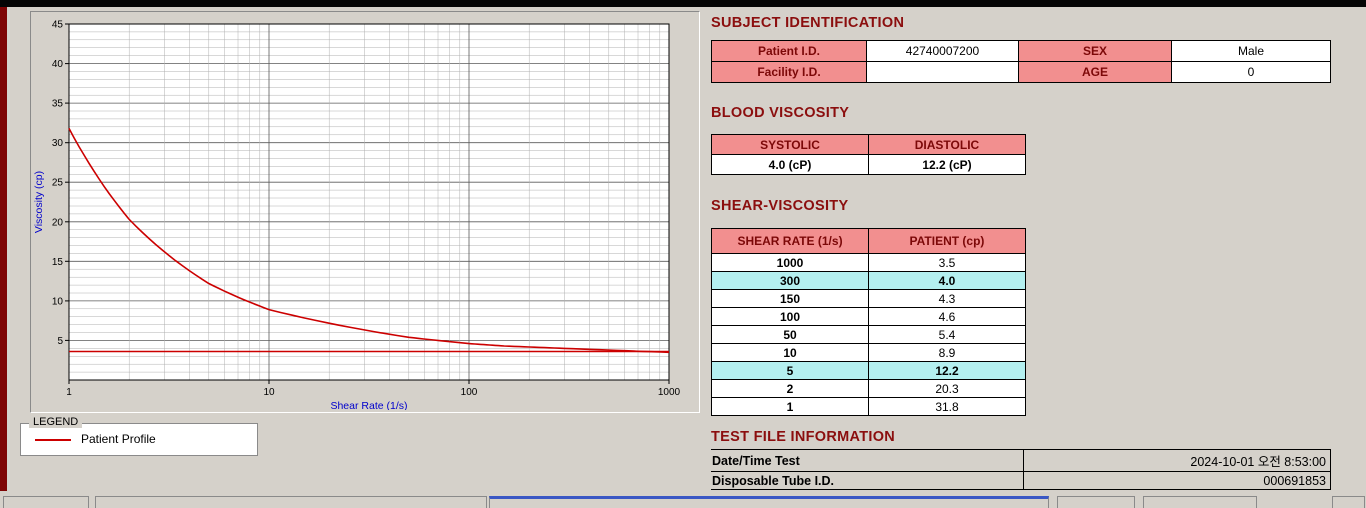 The width and height of the screenshot is (1366, 508). Describe the element at coordinates (947, 241) in the screenshot. I see `patient-cp-header: PATIENT (cp)` at that location.